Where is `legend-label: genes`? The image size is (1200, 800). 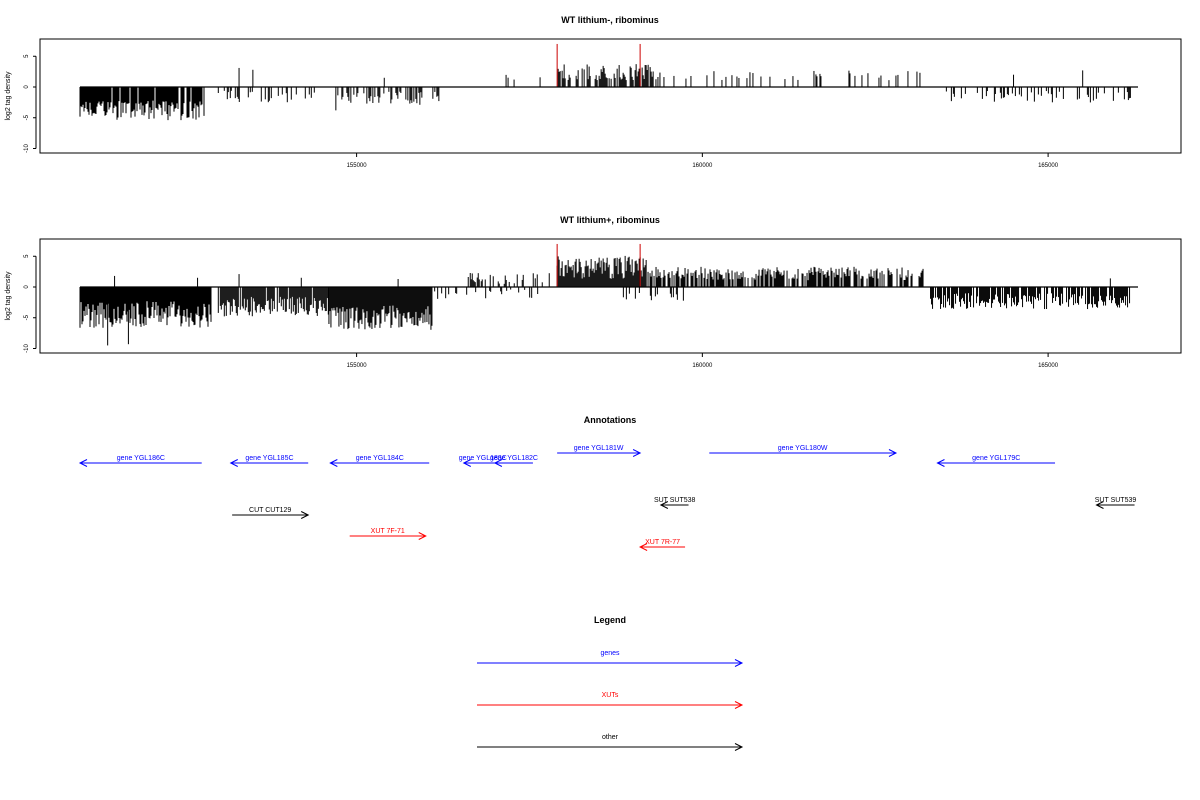 legend-label: genes is located at coordinates (610, 653).